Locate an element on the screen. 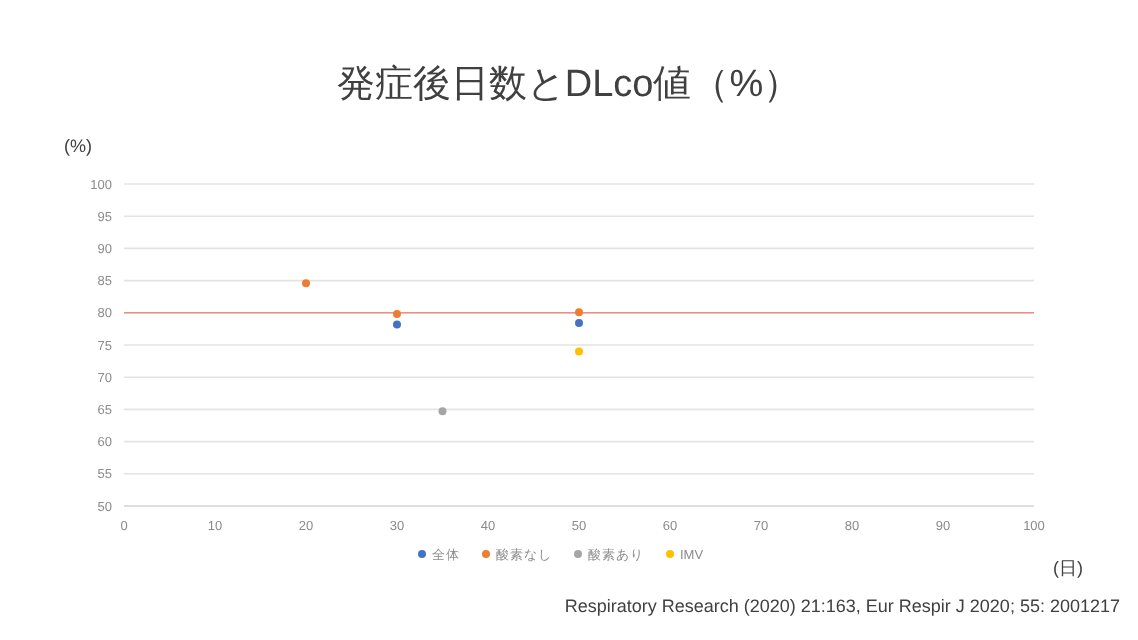 This screenshot has width=1138, height=640. chart-title: 発症後日数とDLco値（%） is located at coordinates (569, 85).